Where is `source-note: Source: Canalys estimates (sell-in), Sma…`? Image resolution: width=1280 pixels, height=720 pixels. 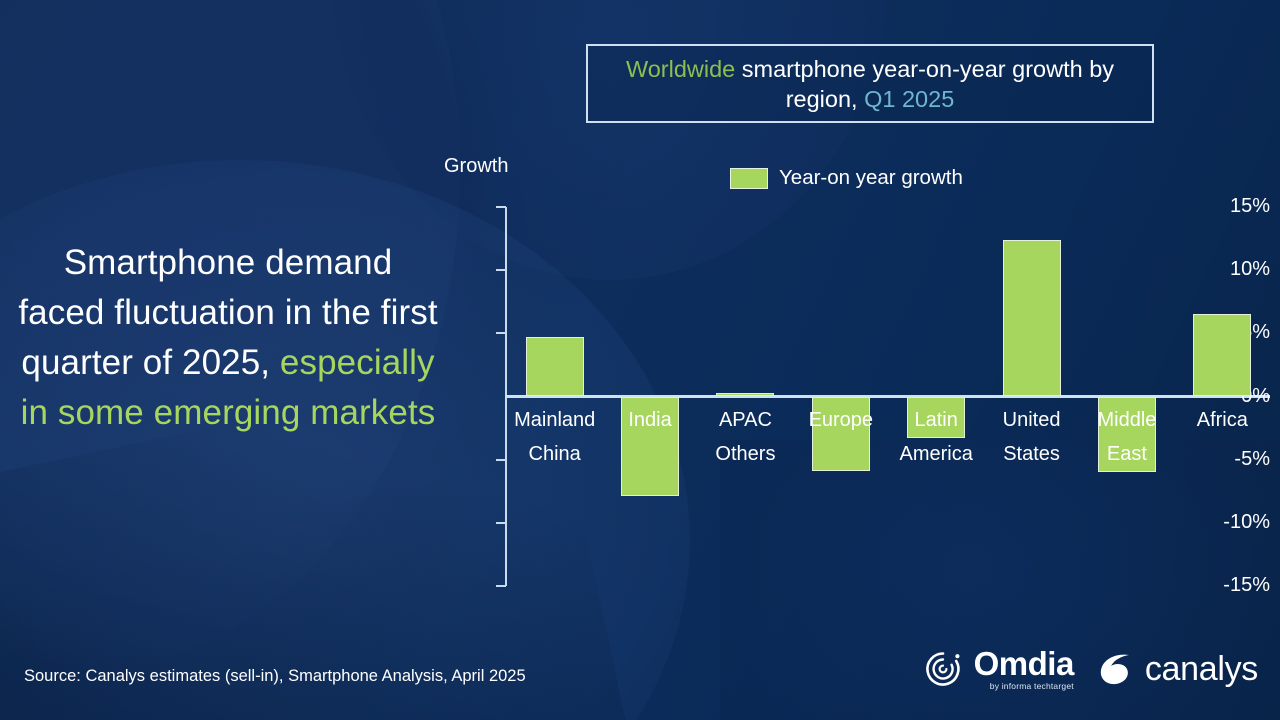
source-note: Source: Canalys estimates (sell-in), Sma… is located at coordinates (275, 676).